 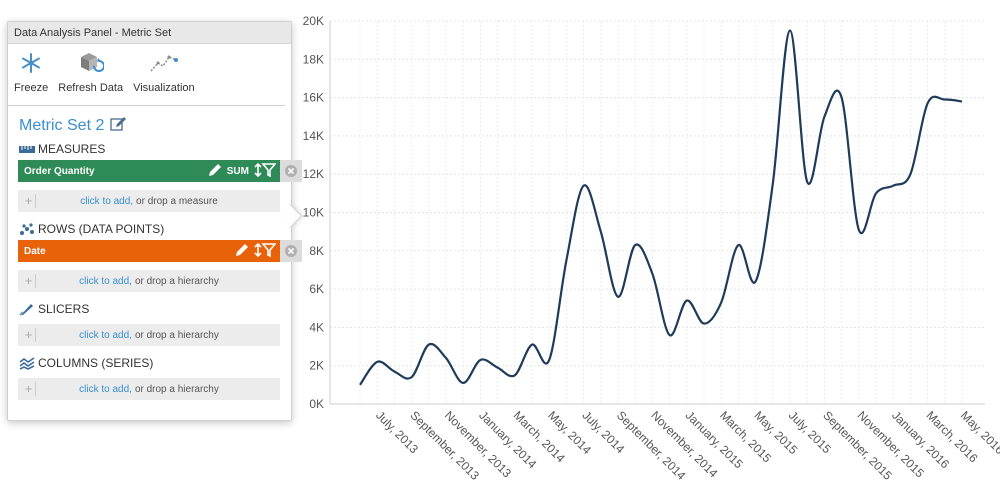 I want to click on ruler-icon, so click(x=27, y=149).